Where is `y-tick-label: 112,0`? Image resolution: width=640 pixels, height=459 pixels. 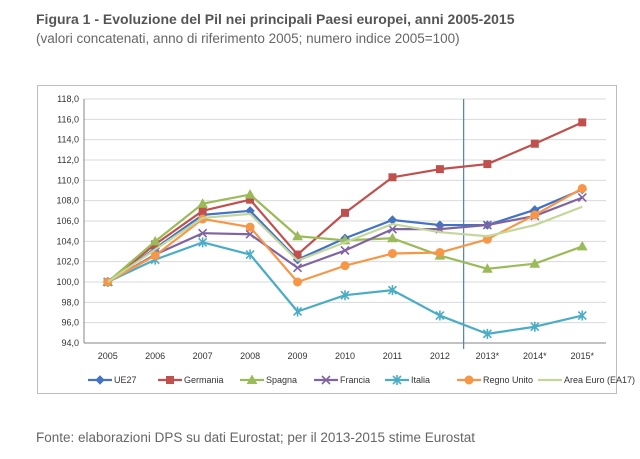 y-tick-label: 112,0 is located at coordinates (68, 160).